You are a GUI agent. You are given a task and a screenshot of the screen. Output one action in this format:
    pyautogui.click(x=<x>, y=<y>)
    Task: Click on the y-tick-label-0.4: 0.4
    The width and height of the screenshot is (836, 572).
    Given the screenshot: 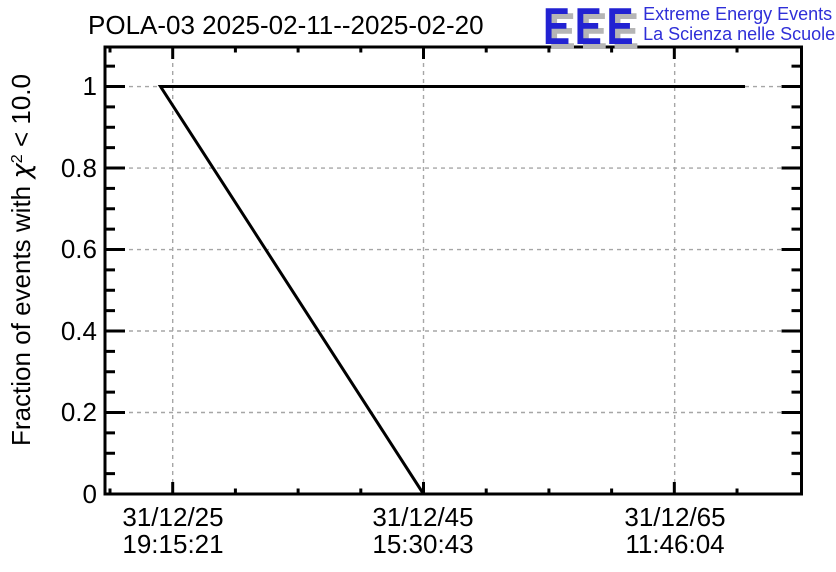 What is the action you would take?
    pyautogui.click(x=78, y=331)
    